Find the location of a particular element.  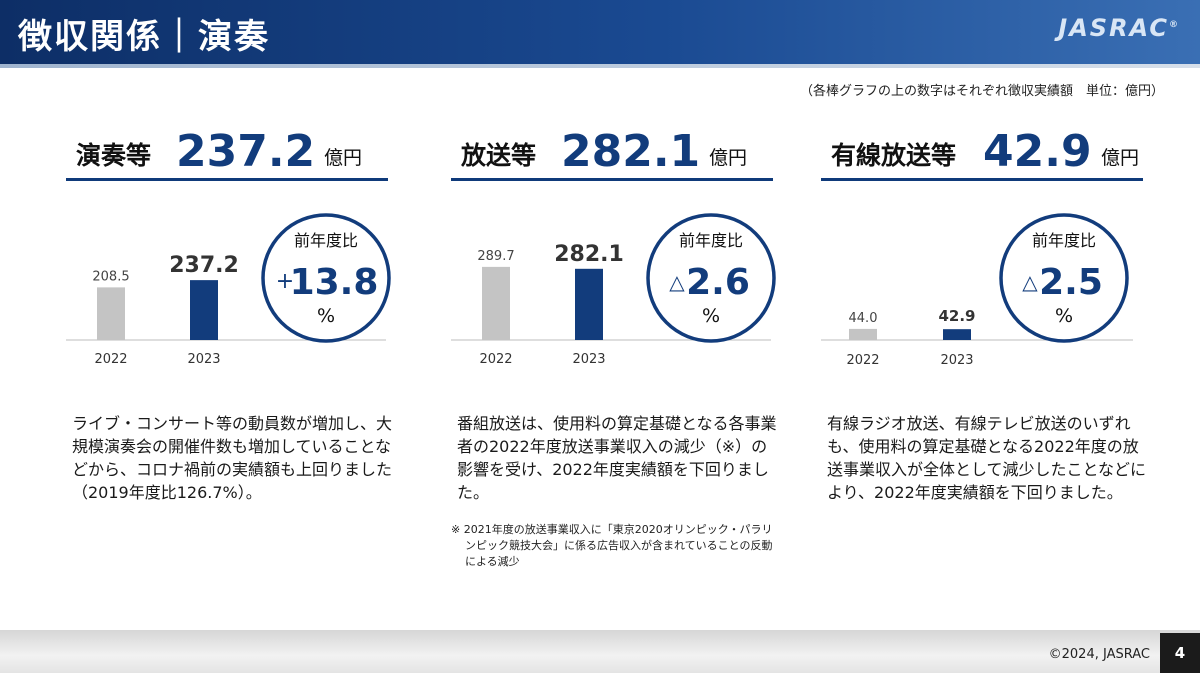

header-underline is located at coordinates (600, 66).